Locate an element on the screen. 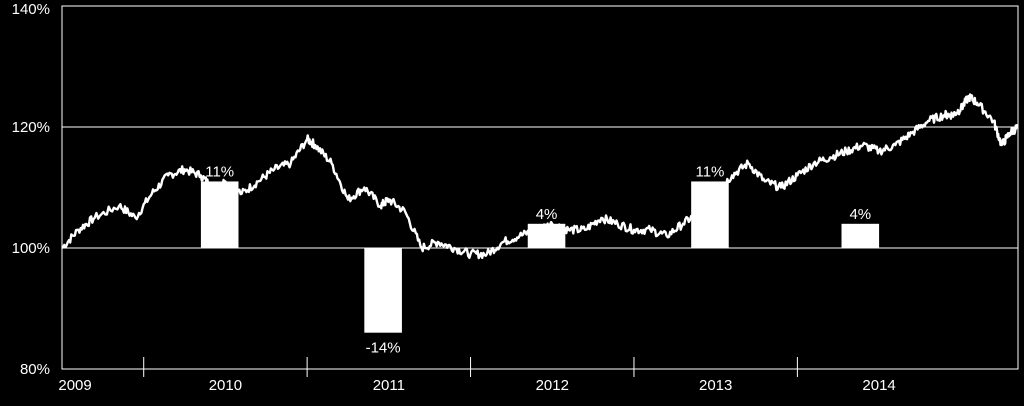  y-axis-ticks: 80% 100% 120% 140% is located at coordinates (31, 189).